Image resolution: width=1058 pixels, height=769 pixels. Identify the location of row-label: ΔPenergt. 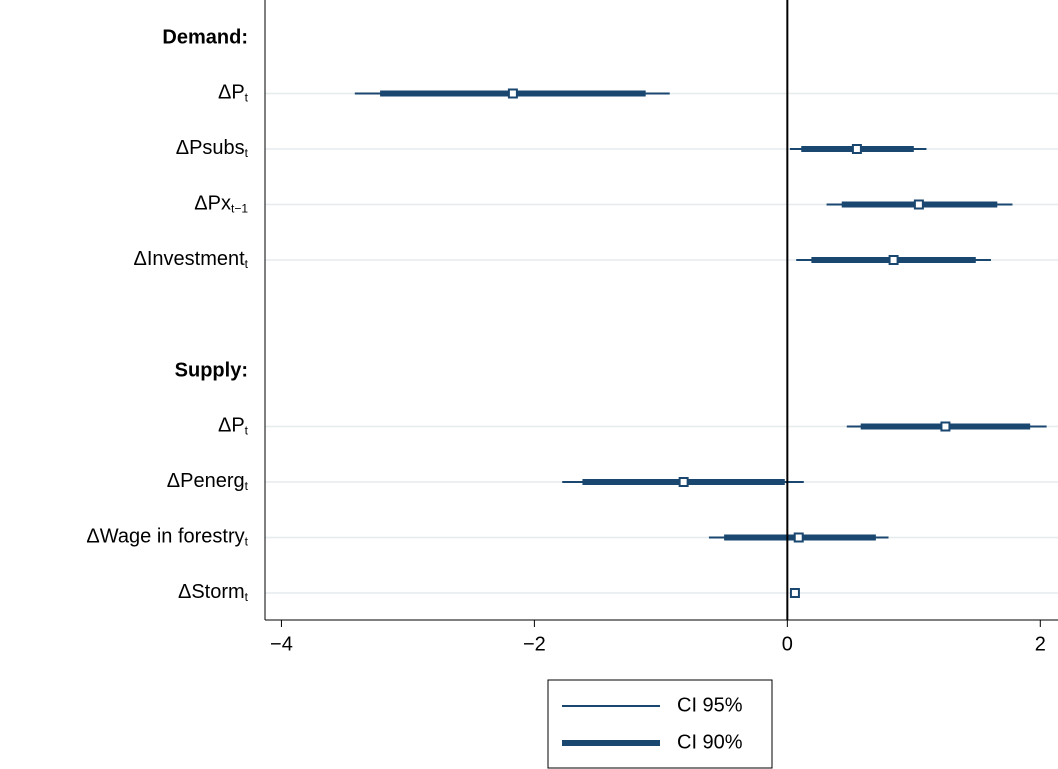
(208, 481).